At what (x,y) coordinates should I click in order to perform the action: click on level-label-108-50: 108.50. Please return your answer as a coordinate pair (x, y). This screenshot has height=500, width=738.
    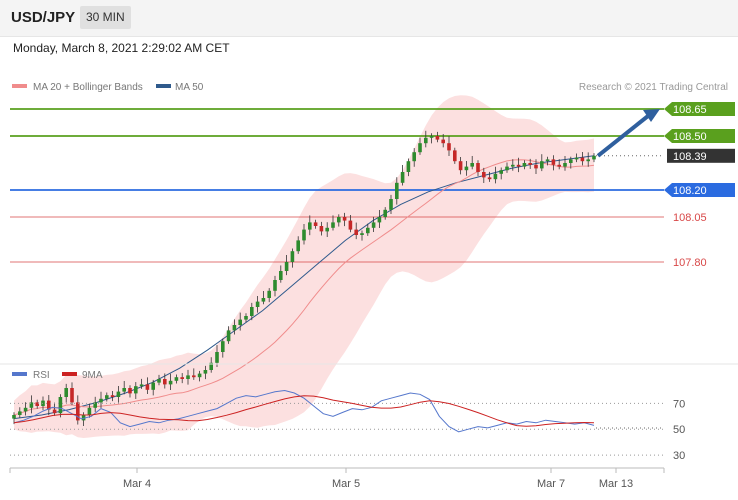
    Looking at the image, I should click on (690, 137).